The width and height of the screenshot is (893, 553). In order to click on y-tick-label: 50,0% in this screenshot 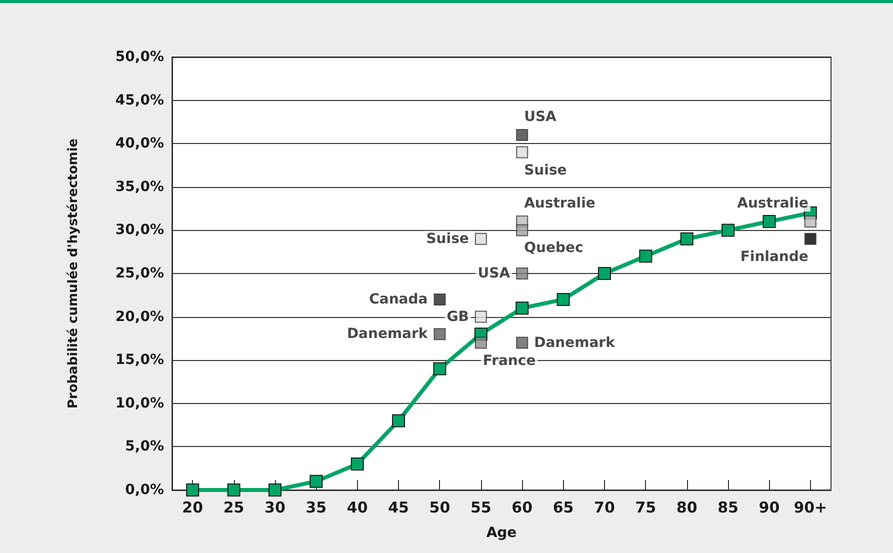, I will do `click(139, 57)`.